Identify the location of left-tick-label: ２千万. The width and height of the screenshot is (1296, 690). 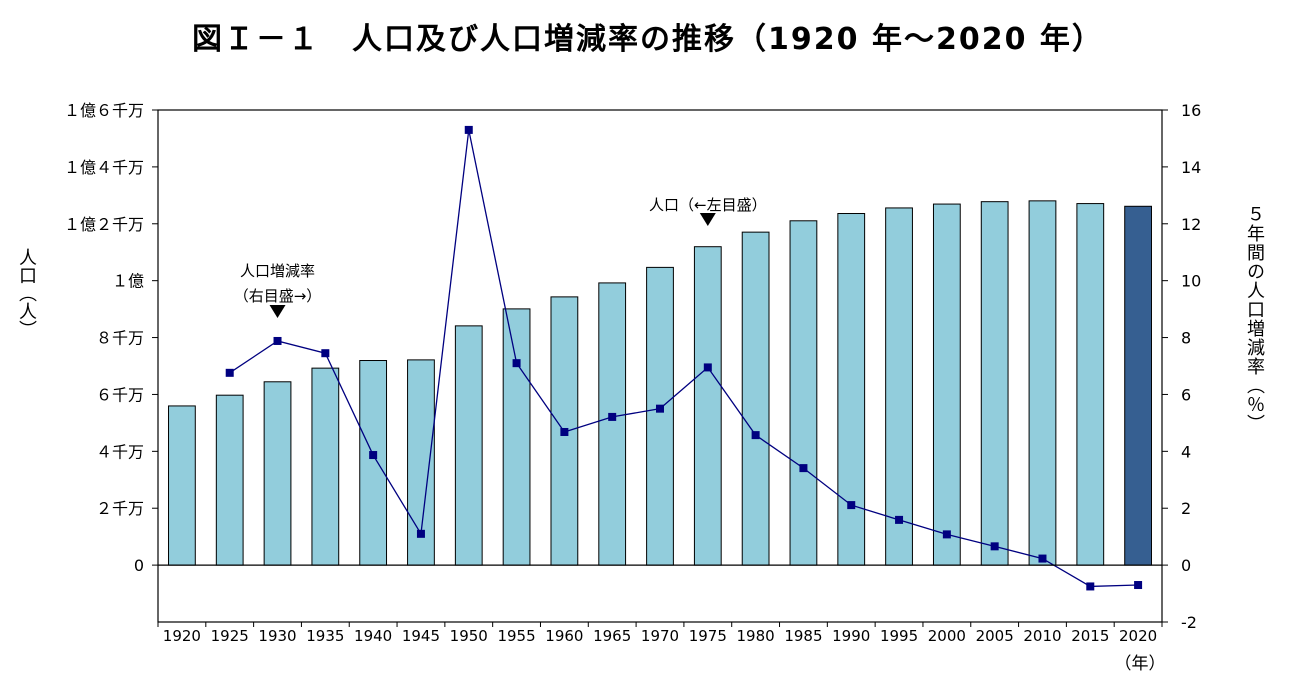
(120, 508).